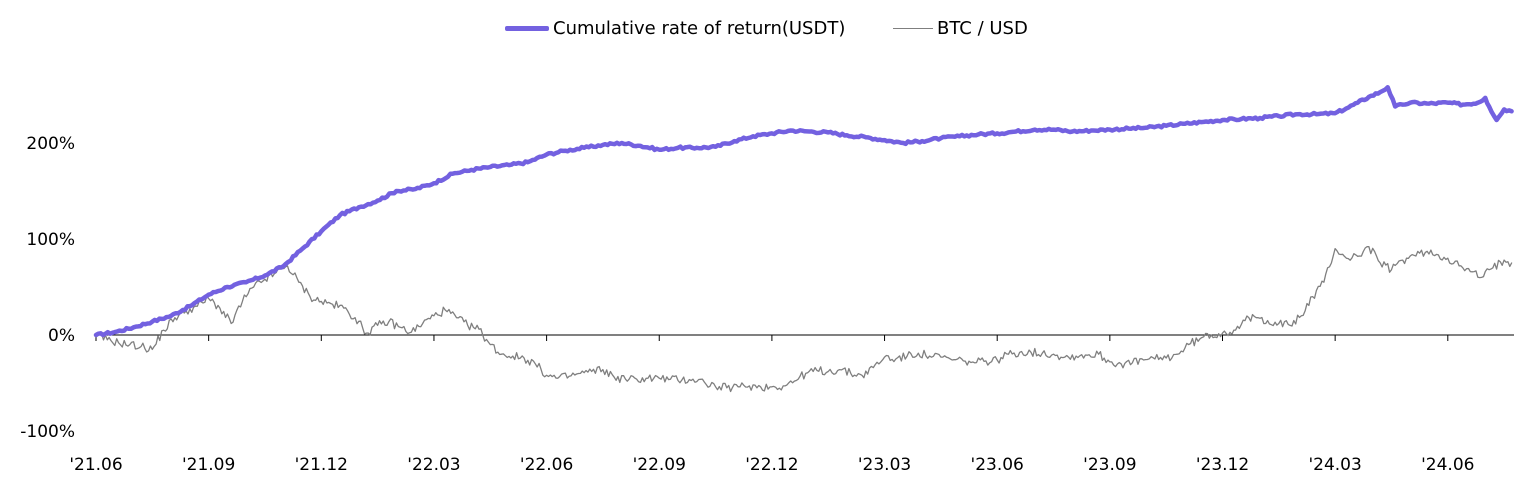 Image resolution: width=1536 pixels, height=487 pixels. Describe the element at coordinates (1447, 465) in the screenshot. I see `x-tick-label: '24.06` at that location.